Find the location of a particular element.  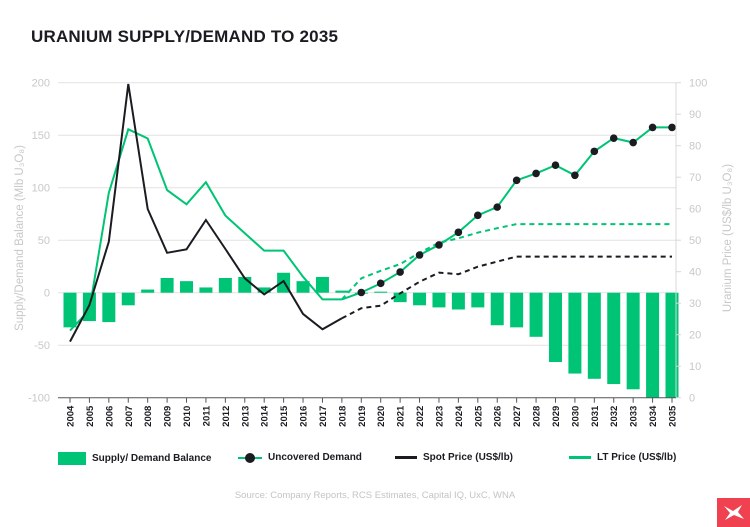

x-logo-icon is located at coordinates (734, 512).